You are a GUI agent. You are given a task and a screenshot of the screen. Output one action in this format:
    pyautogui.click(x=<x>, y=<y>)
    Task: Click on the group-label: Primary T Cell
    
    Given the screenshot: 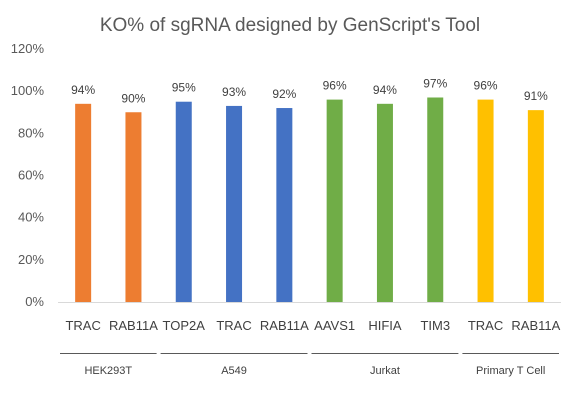 What is the action you would take?
    pyautogui.click(x=510, y=371)
    